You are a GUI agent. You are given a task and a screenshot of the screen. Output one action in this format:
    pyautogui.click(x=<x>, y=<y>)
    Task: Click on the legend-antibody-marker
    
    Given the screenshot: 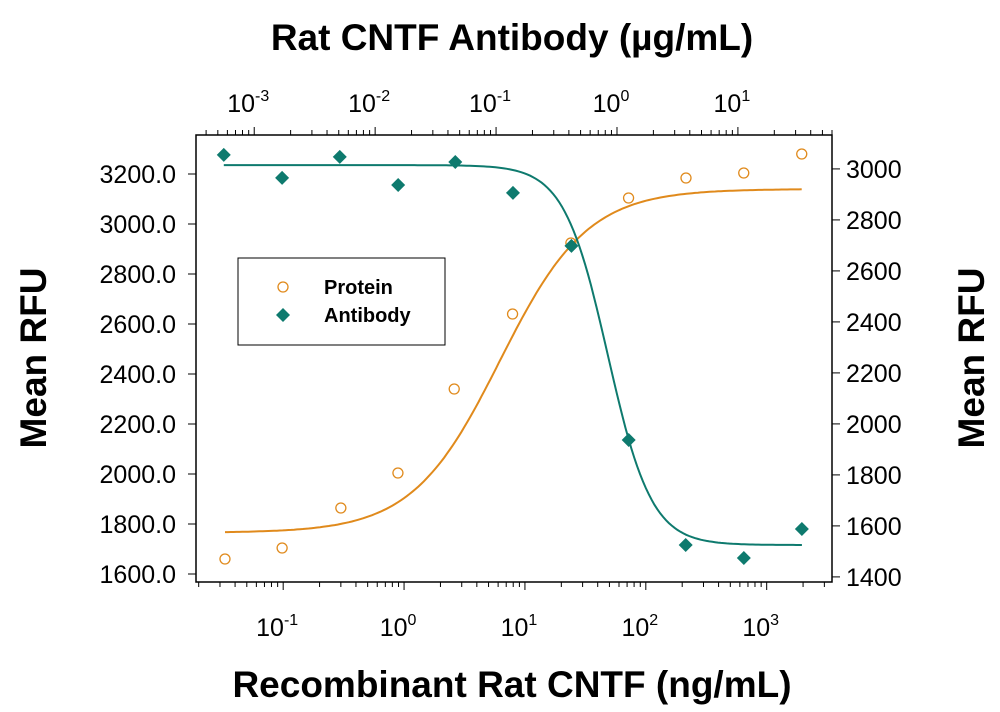 What is the action you would take?
    pyautogui.click(x=283, y=315)
    